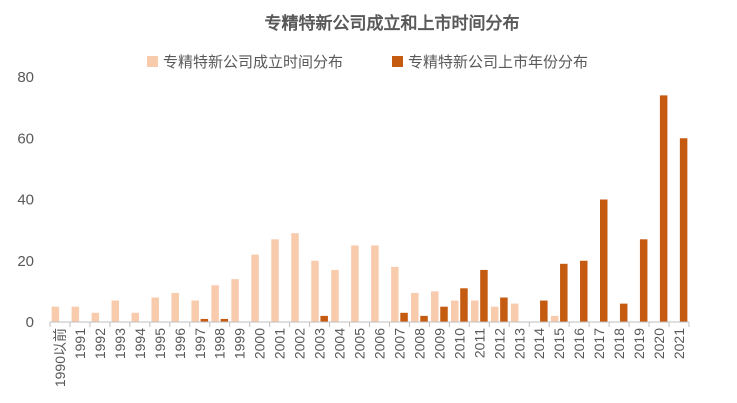  Describe the element at coordinates (140, 343) in the screenshot. I see `x-tick-label: 1994` at that location.